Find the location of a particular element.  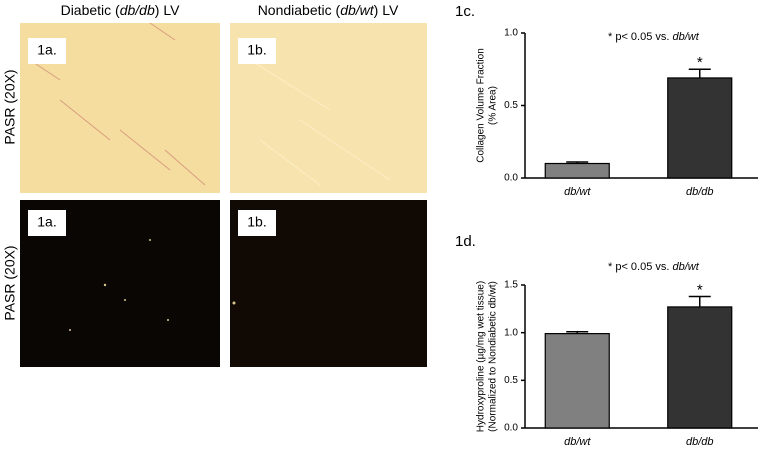

header-part: Nondiabetic ( is located at coordinates (299, 10).